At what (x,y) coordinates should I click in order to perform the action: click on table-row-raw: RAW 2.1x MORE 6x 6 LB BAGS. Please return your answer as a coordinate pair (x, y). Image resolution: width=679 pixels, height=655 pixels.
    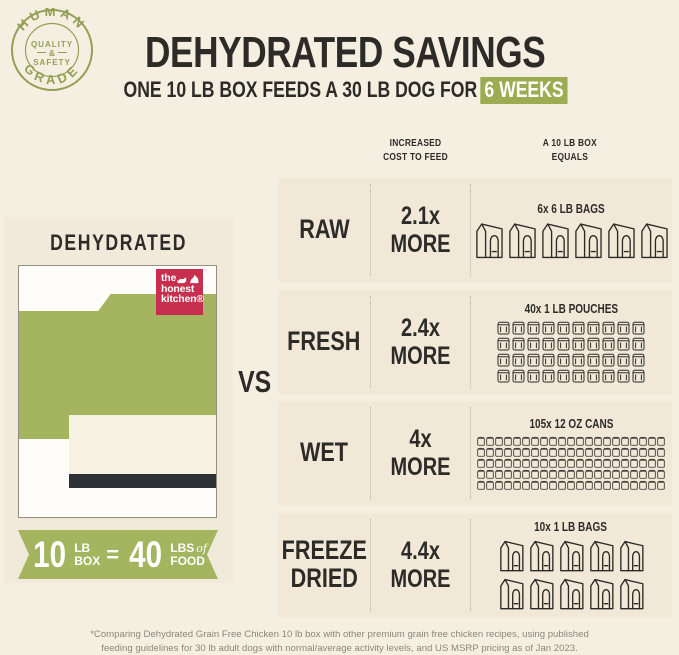
    Looking at the image, I should click on (475, 230).